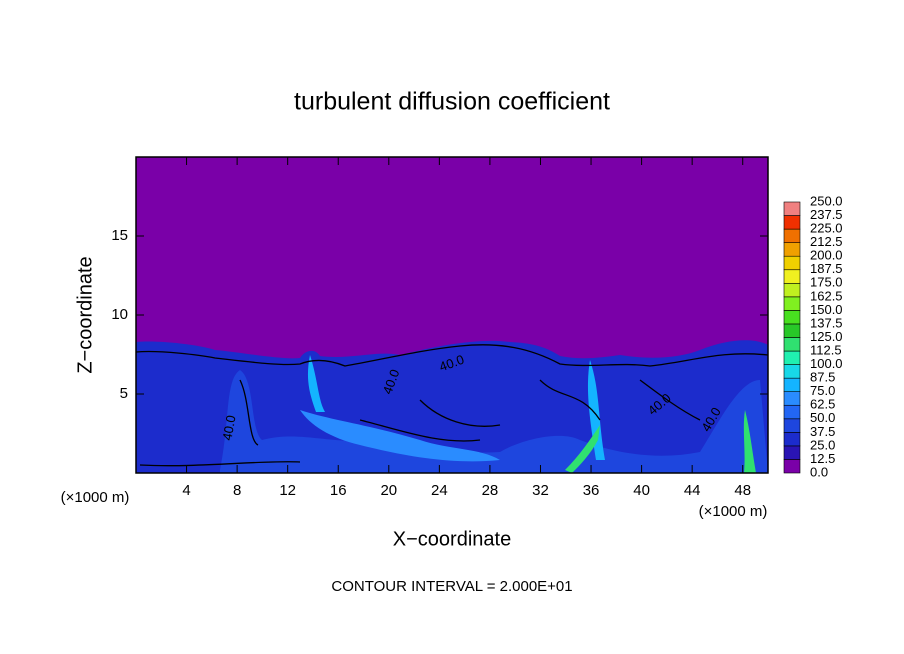 The height and width of the screenshot is (654, 904). I want to click on x-axis-label: X−coordinate, so click(452, 539).